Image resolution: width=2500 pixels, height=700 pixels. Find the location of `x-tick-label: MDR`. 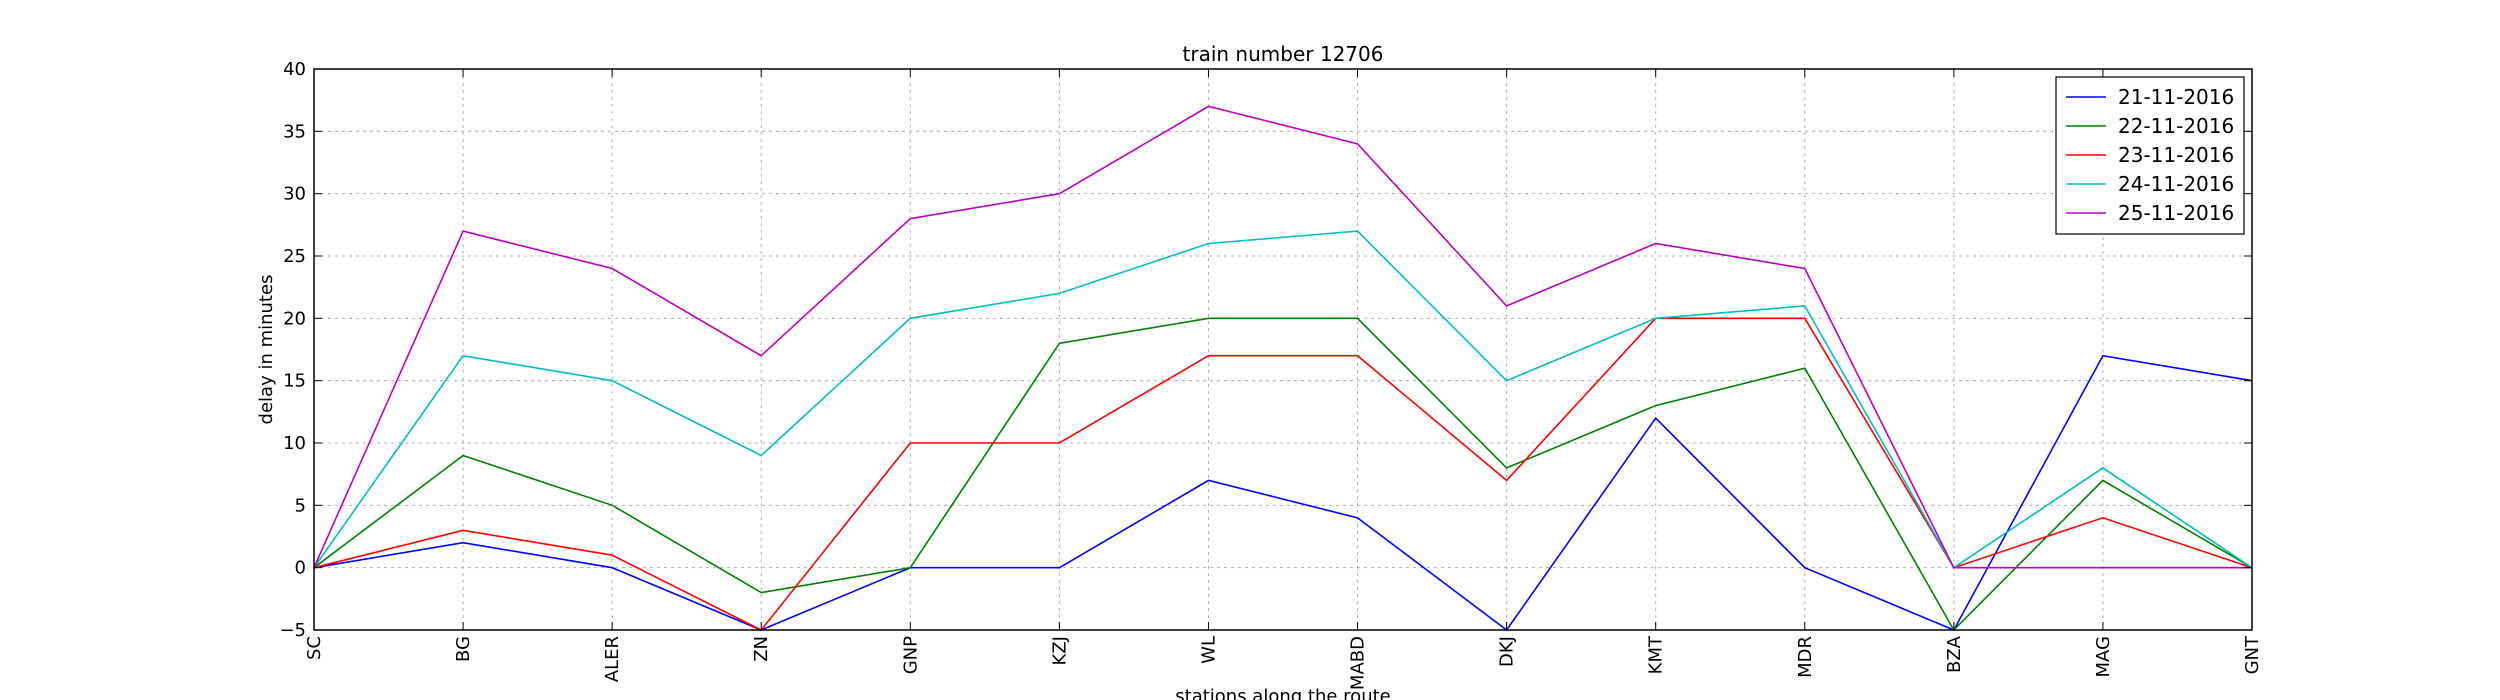

x-tick-label: MDR is located at coordinates (1805, 657).